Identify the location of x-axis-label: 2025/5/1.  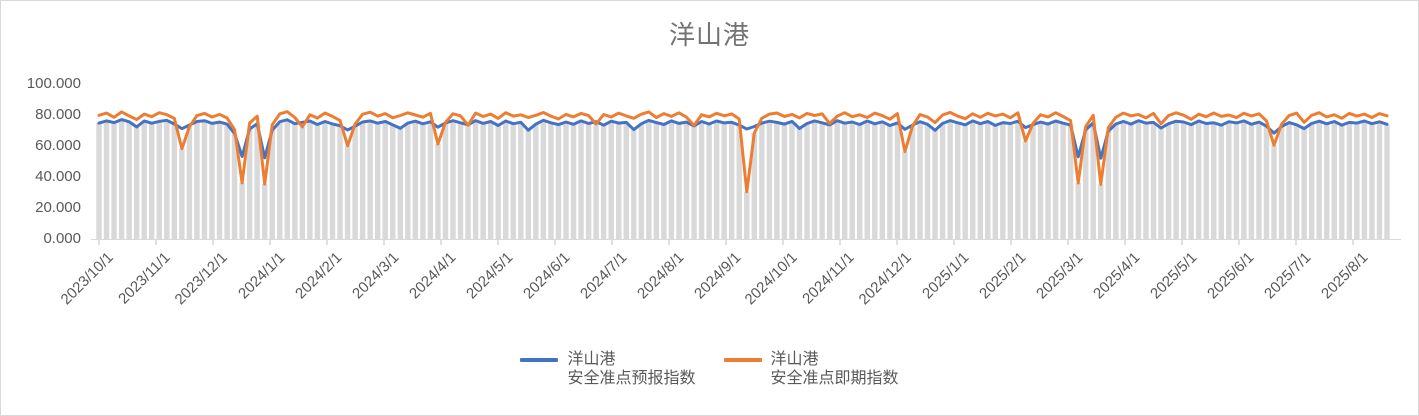
(1173, 276).